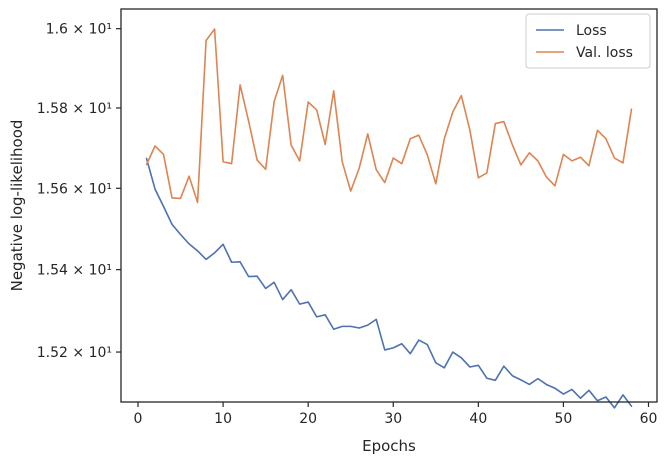  Describe the element at coordinates (591, 31) in the screenshot. I see `legend-label: Loss` at that location.